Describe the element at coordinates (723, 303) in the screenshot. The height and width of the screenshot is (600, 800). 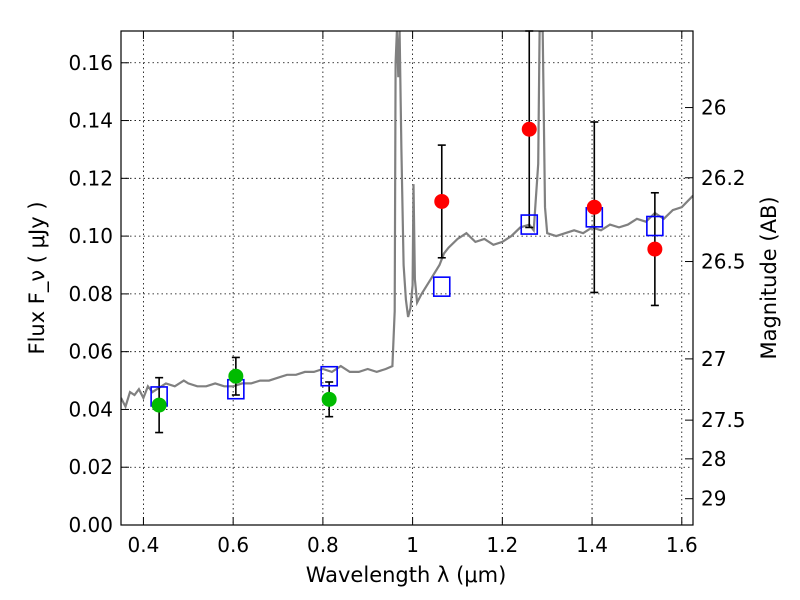
I see `right-tick-labels: 26 26.2 26.5 27 27.5 28 29` at that location.